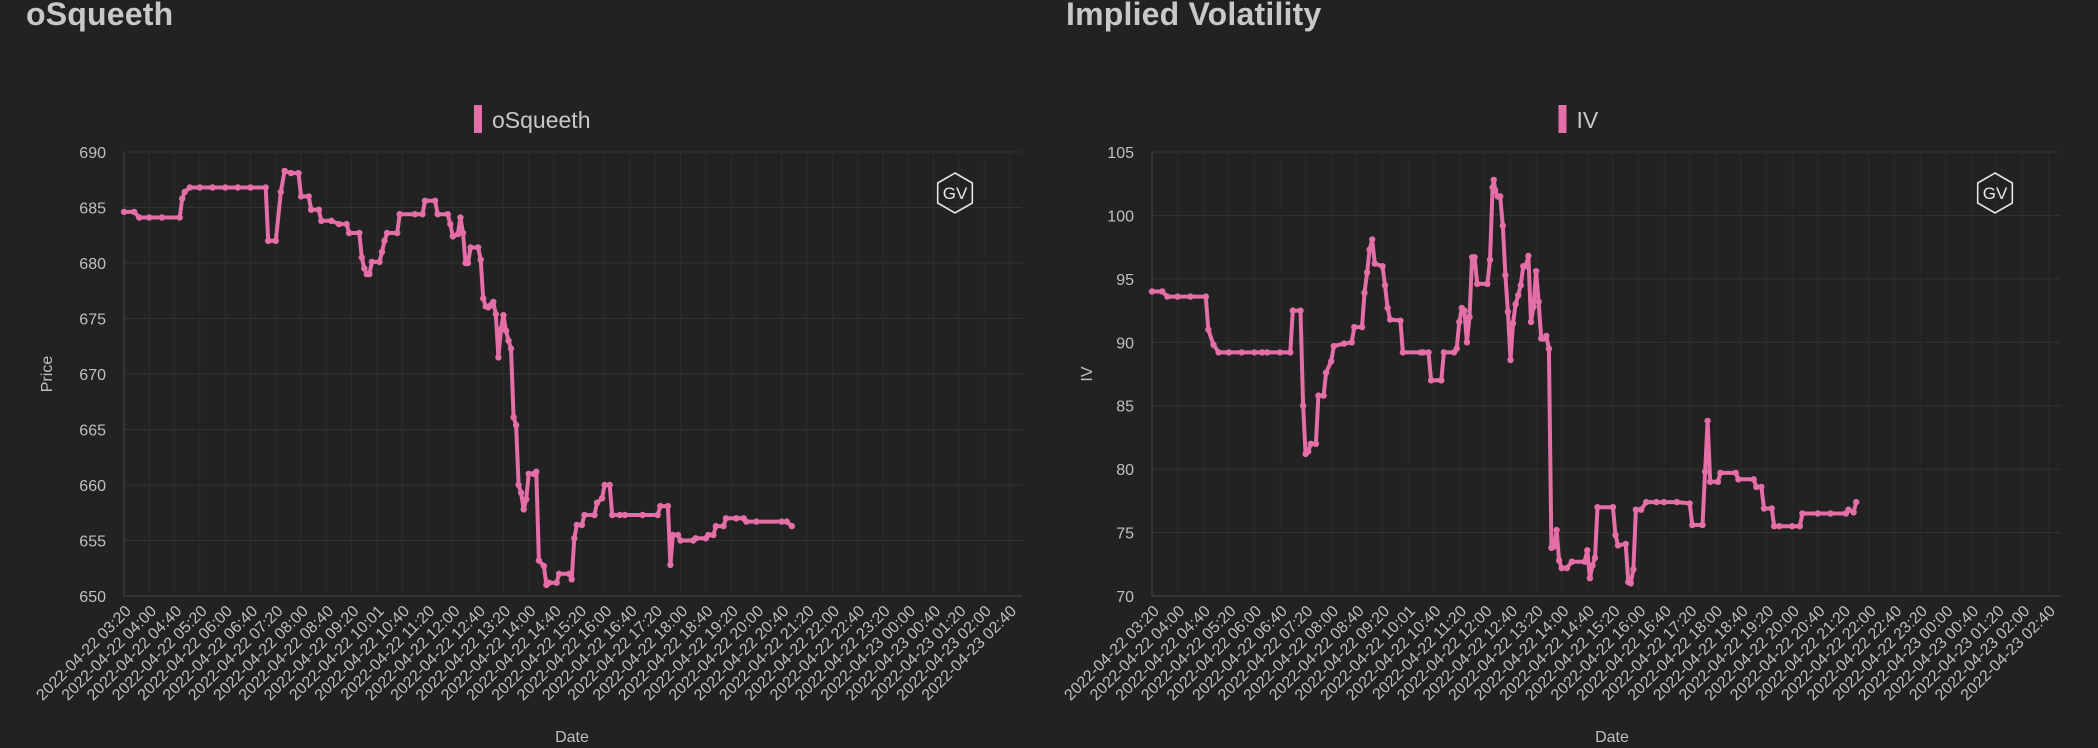  I want to click on y-tick-label: 105, so click(1120, 153).